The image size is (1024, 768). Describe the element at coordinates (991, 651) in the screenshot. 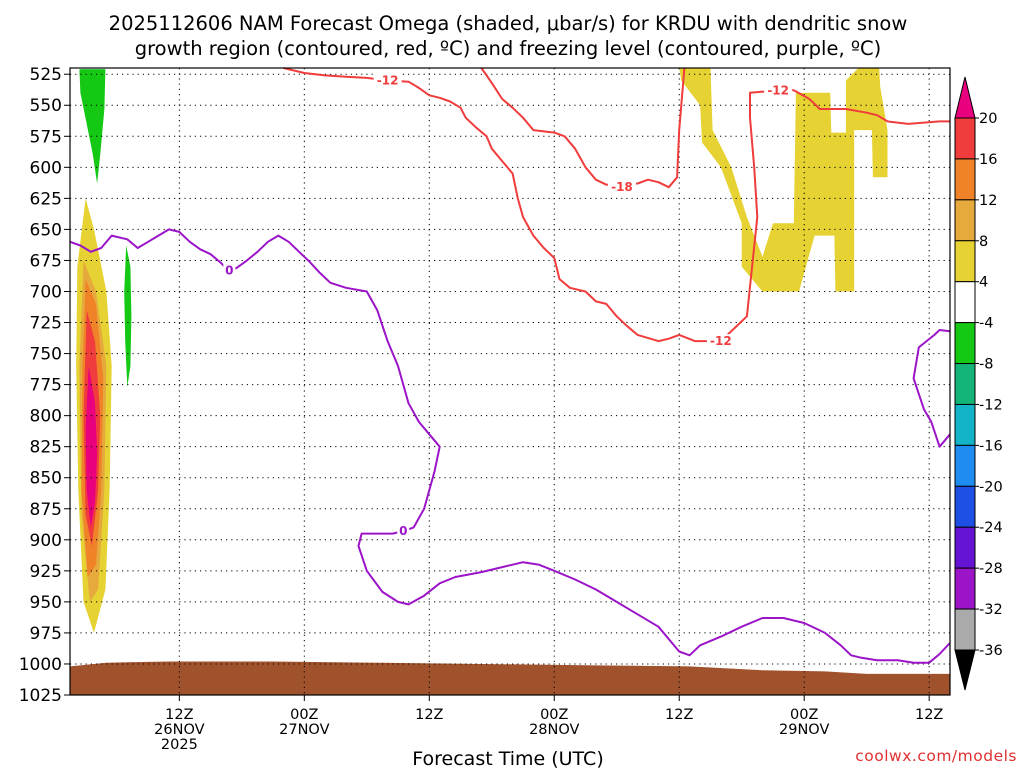

I see `colorbar-label: -36` at that location.